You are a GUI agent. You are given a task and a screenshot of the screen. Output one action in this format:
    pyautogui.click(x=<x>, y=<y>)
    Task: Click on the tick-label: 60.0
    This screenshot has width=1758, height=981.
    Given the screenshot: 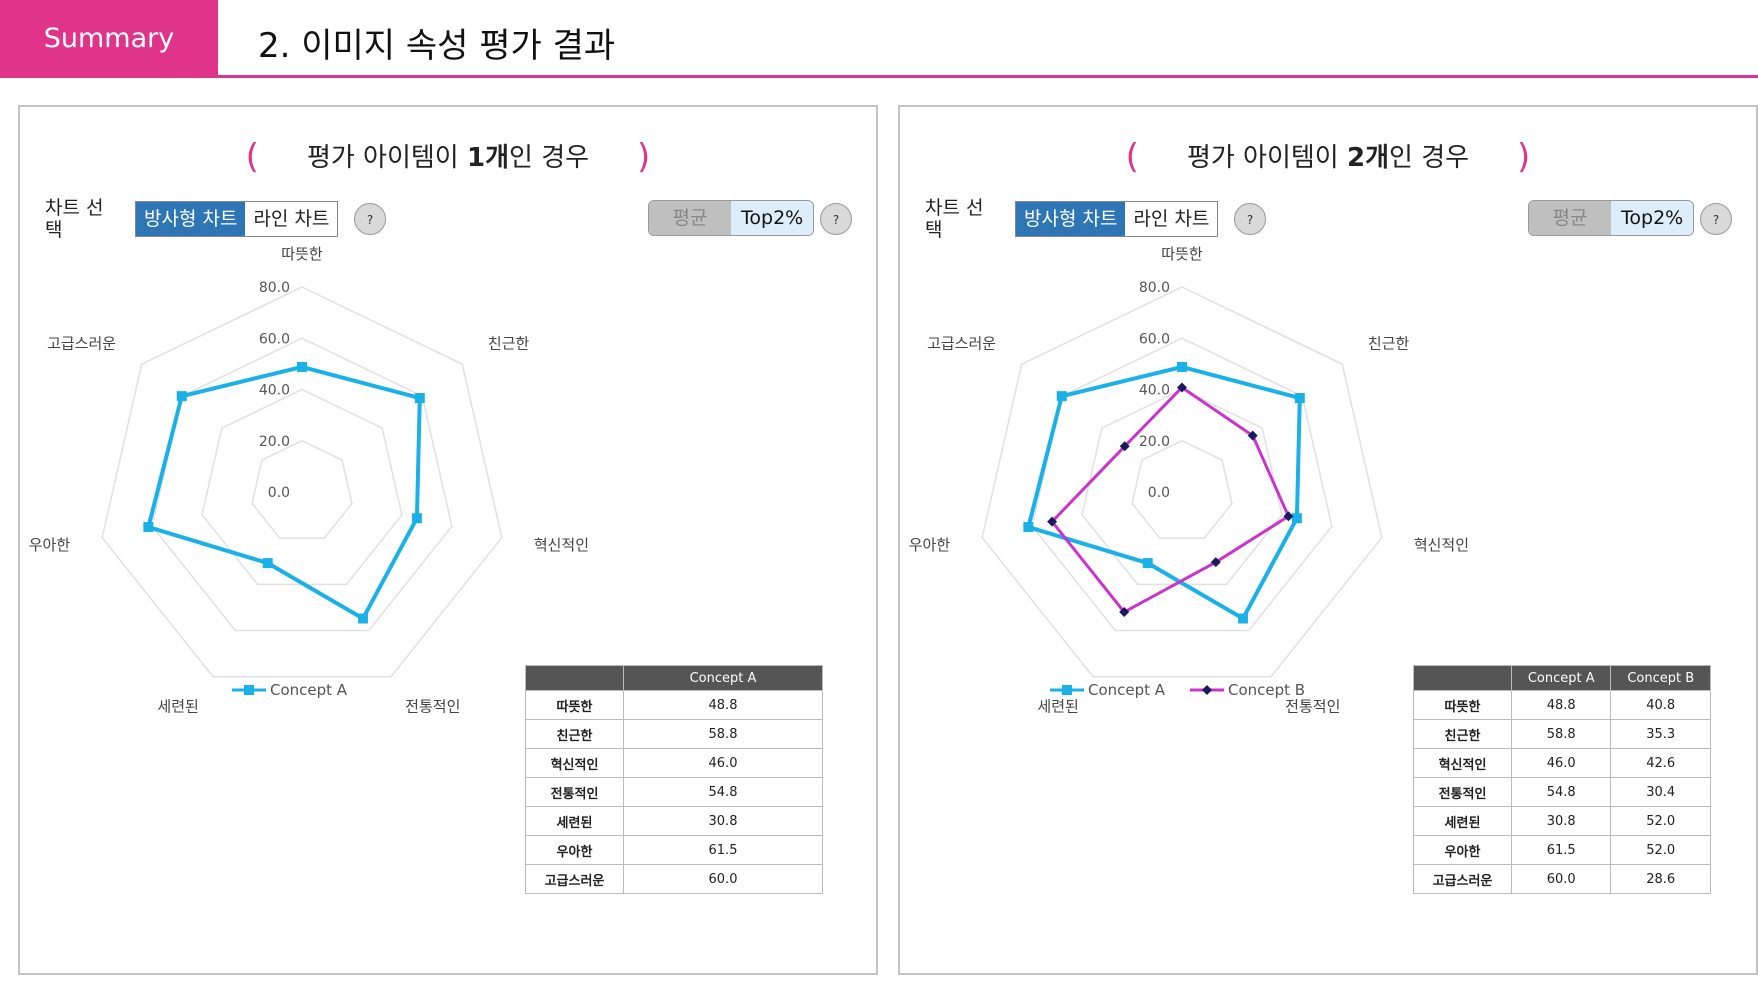 What is the action you would take?
    pyautogui.click(x=274, y=339)
    